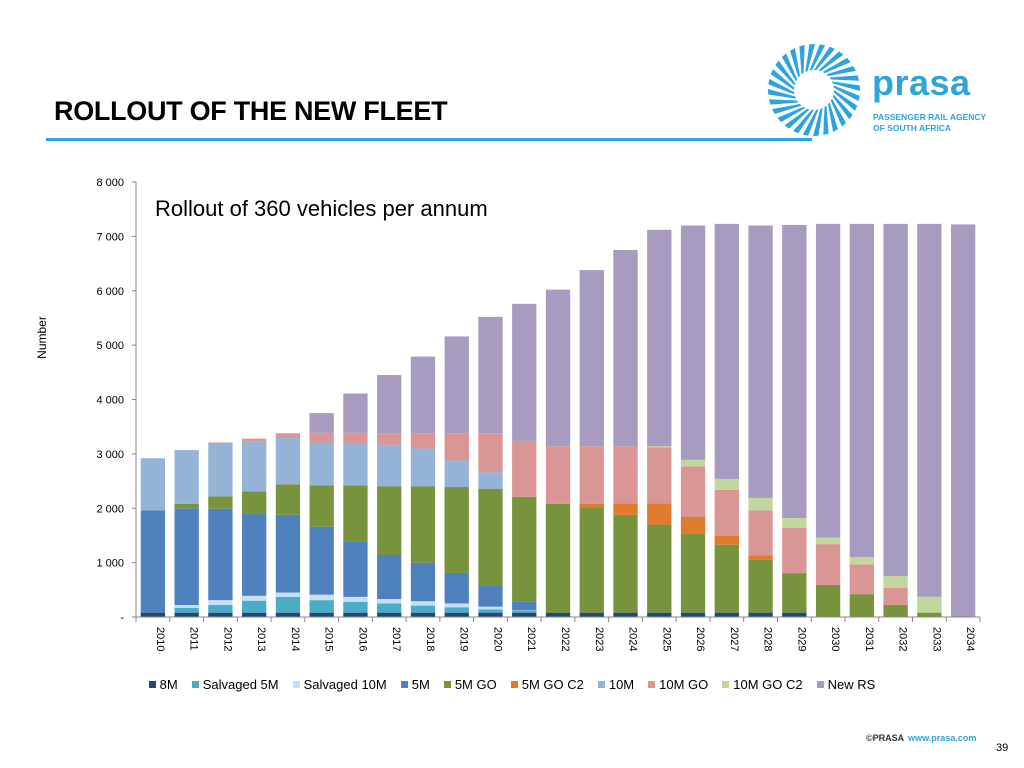 The width and height of the screenshot is (1024, 768). I want to click on bar-segment-8m-2021, so click(524, 614).